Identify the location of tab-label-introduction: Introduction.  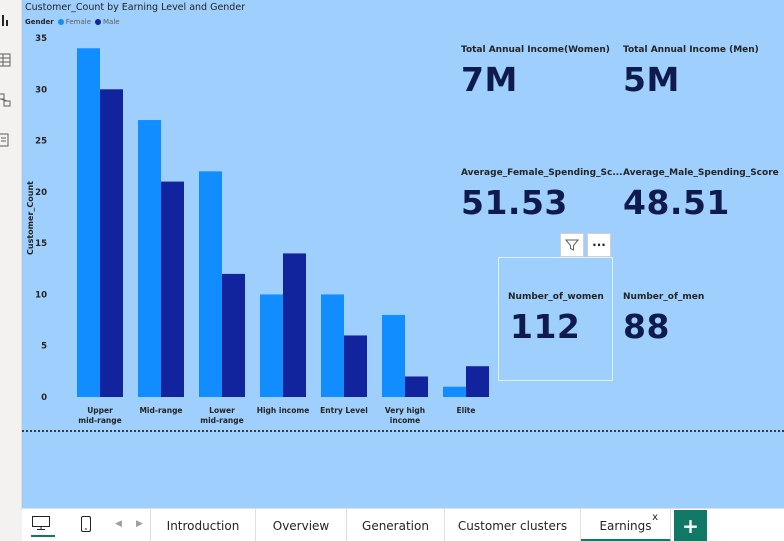
(203, 525).